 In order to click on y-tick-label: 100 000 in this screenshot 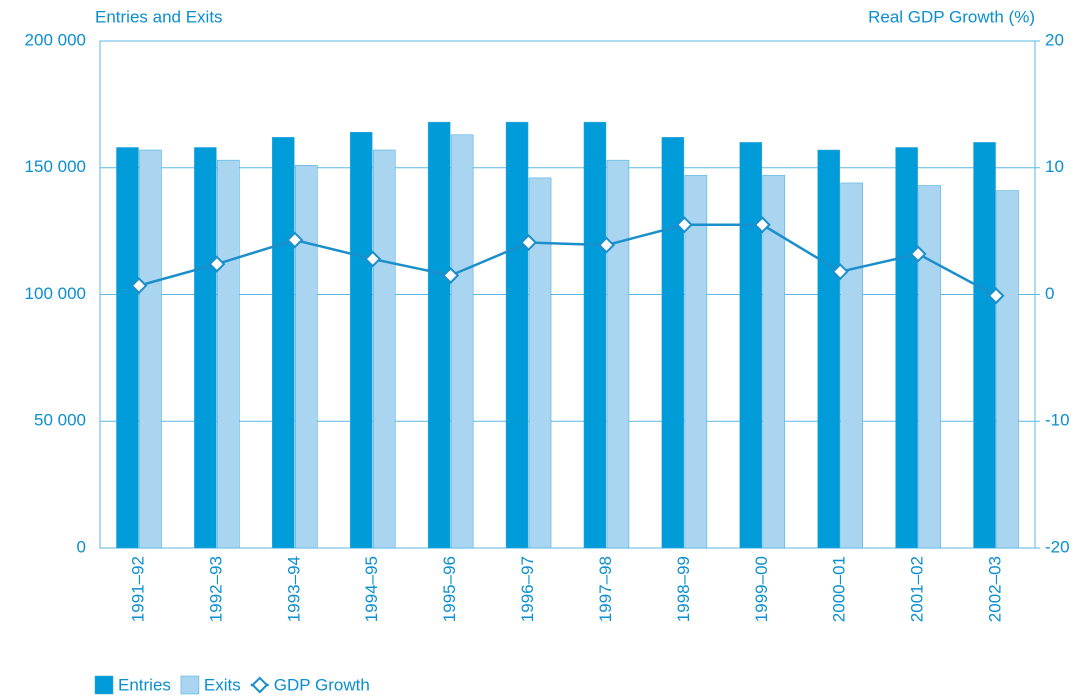, I will do `click(55, 293)`.